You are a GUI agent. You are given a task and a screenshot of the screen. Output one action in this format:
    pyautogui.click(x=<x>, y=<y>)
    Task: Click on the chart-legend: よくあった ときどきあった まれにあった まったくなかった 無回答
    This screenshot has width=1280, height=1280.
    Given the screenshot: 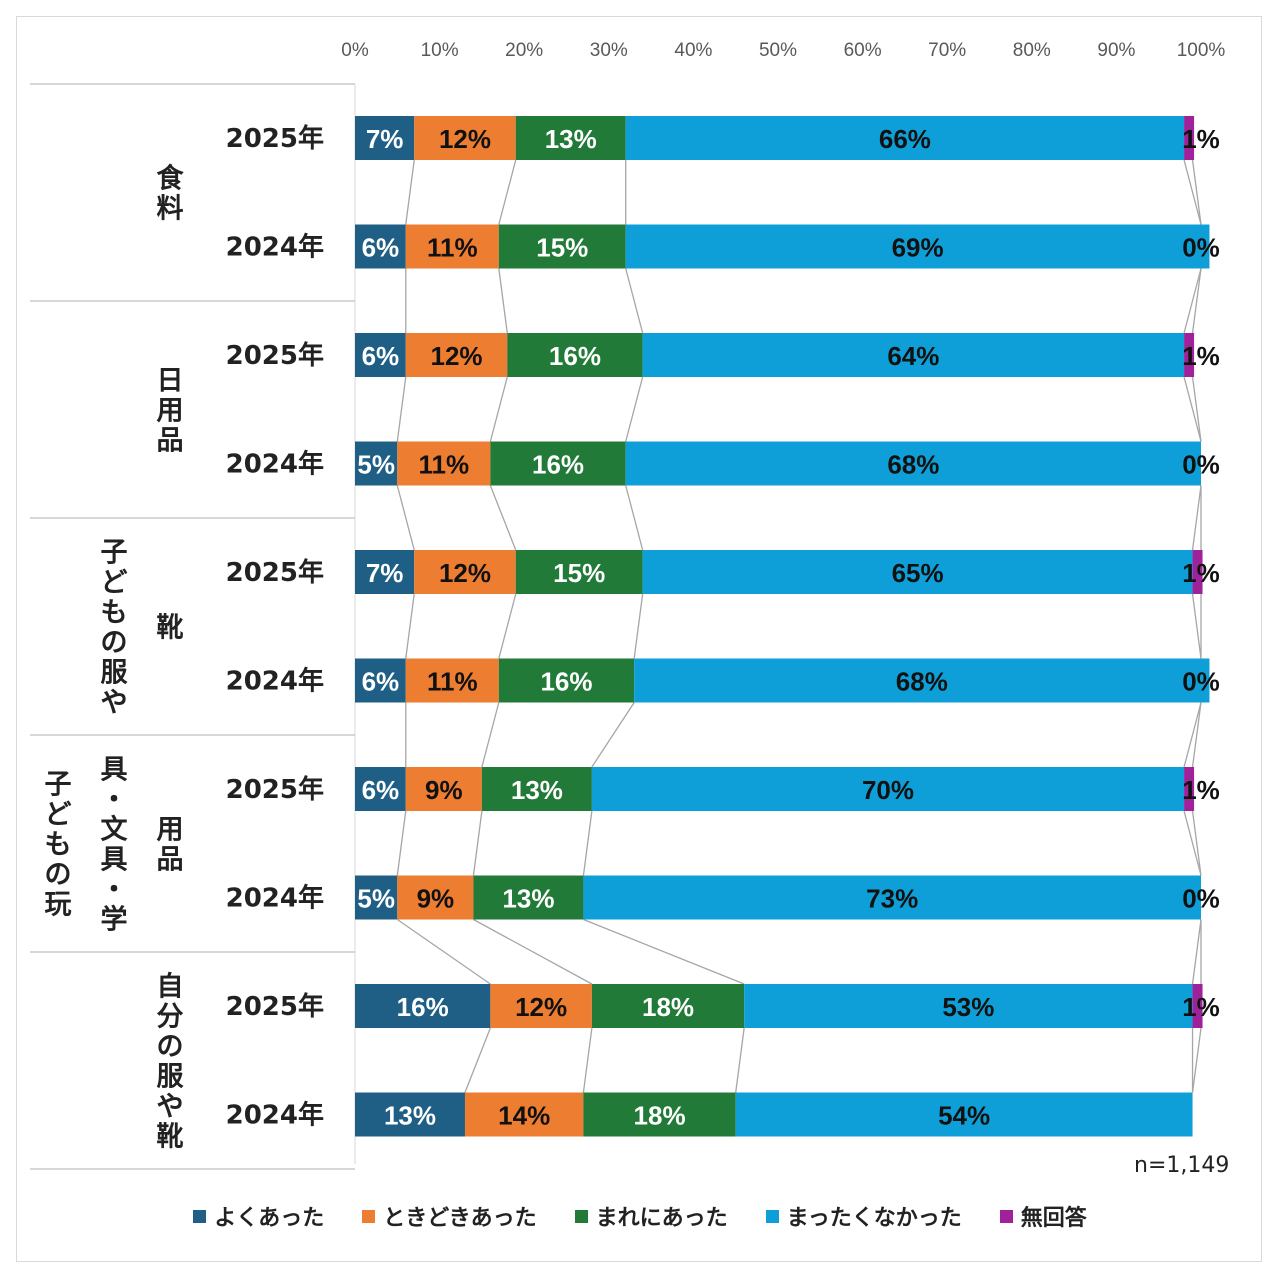 What is the action you would take?
    pyautogui.click(x=640, y=1216)
    